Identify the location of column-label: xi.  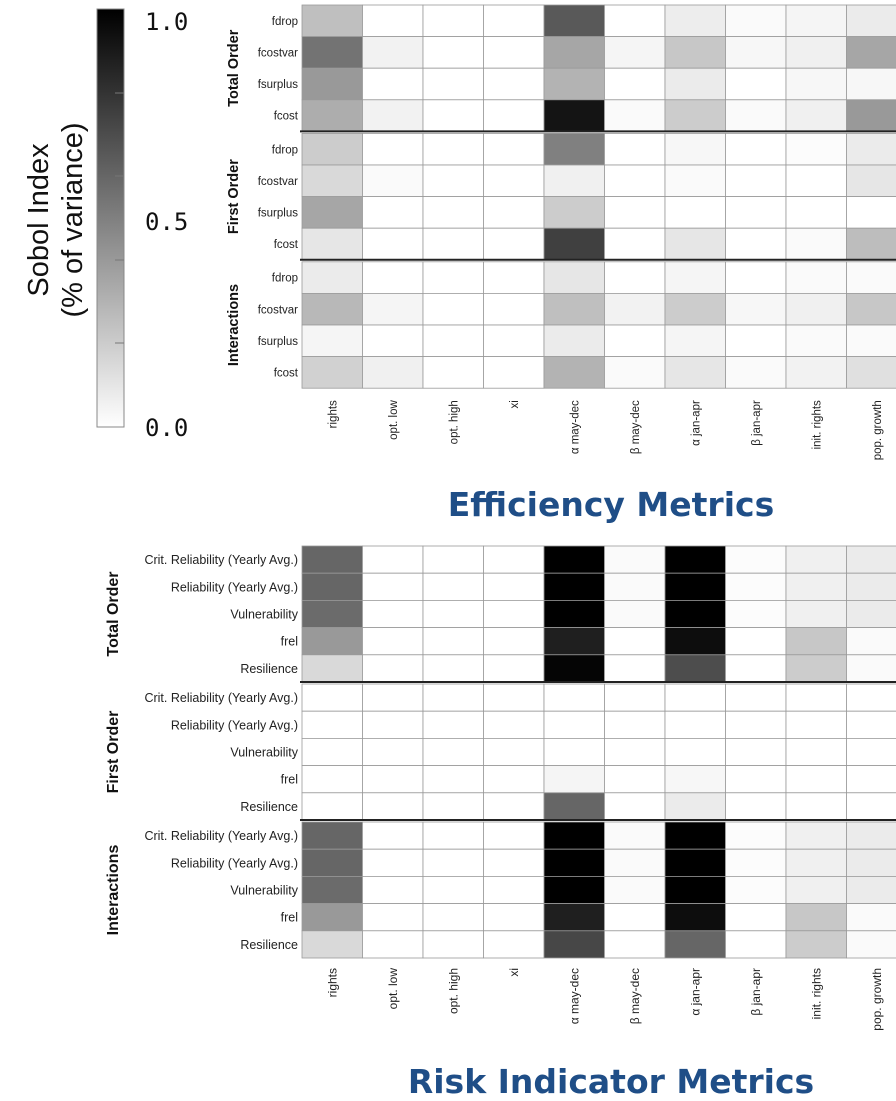
(514, 972).